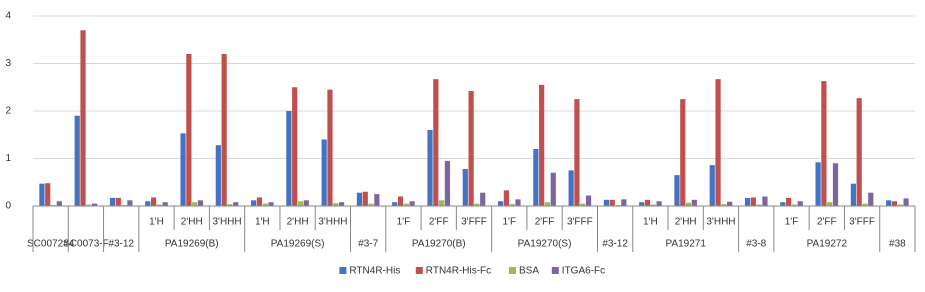 This screenshot has height=292, width=925. Describe the element at coordinates (529, 271) in the screenshot. I see `legend-label: BSA` at that location.